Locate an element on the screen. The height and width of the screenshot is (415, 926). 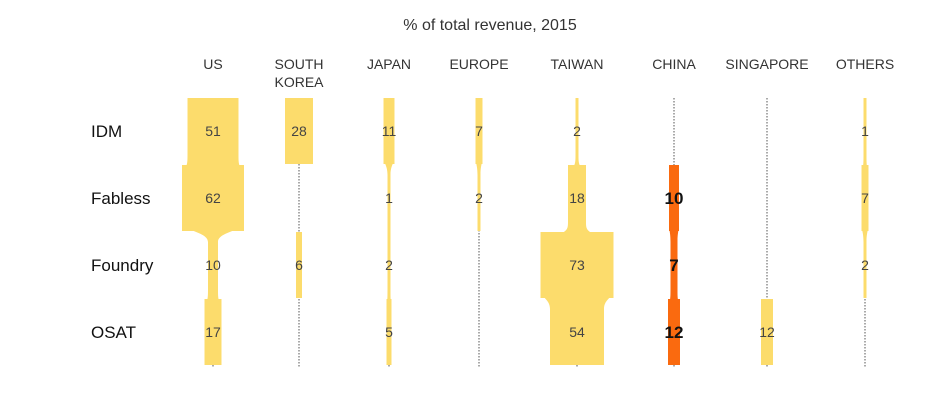
column-us: 51 62 10 17 is located at coordinates (213, 232).